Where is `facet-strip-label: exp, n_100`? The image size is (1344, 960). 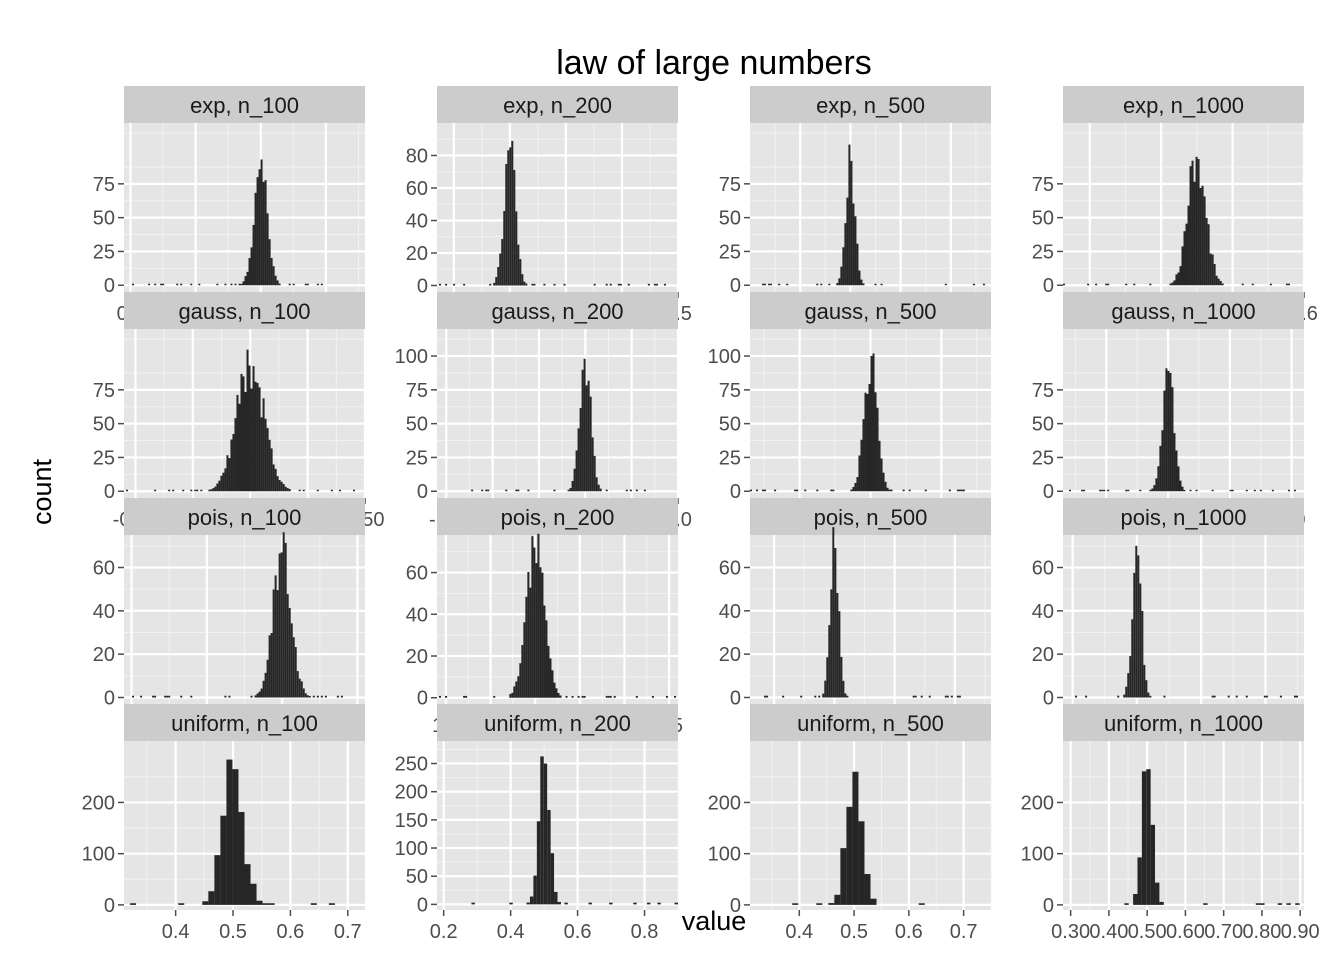 facet-strip-label: exp, n_100 is located at coordinates (244, 105).